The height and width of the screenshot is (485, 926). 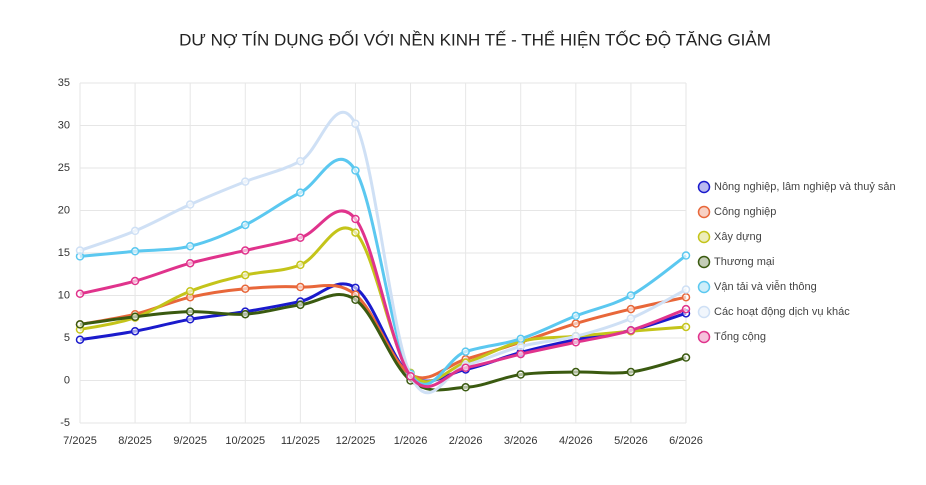 I want to click on x-tick-label: 5/2026, so click(x=631, y=441).